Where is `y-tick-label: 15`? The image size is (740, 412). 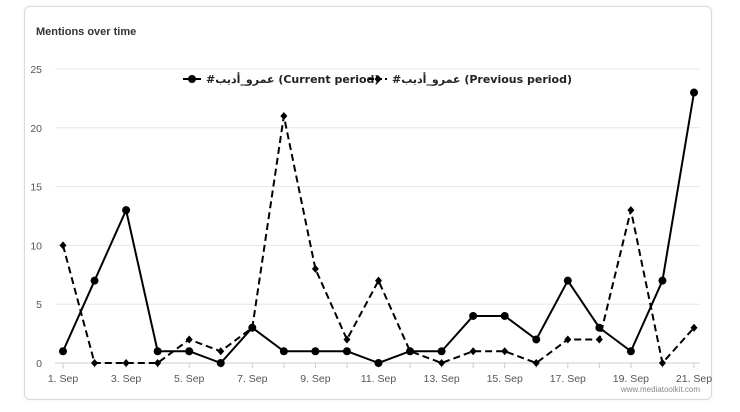
y-tick-label: 15 is located at coordinates (36, 188).